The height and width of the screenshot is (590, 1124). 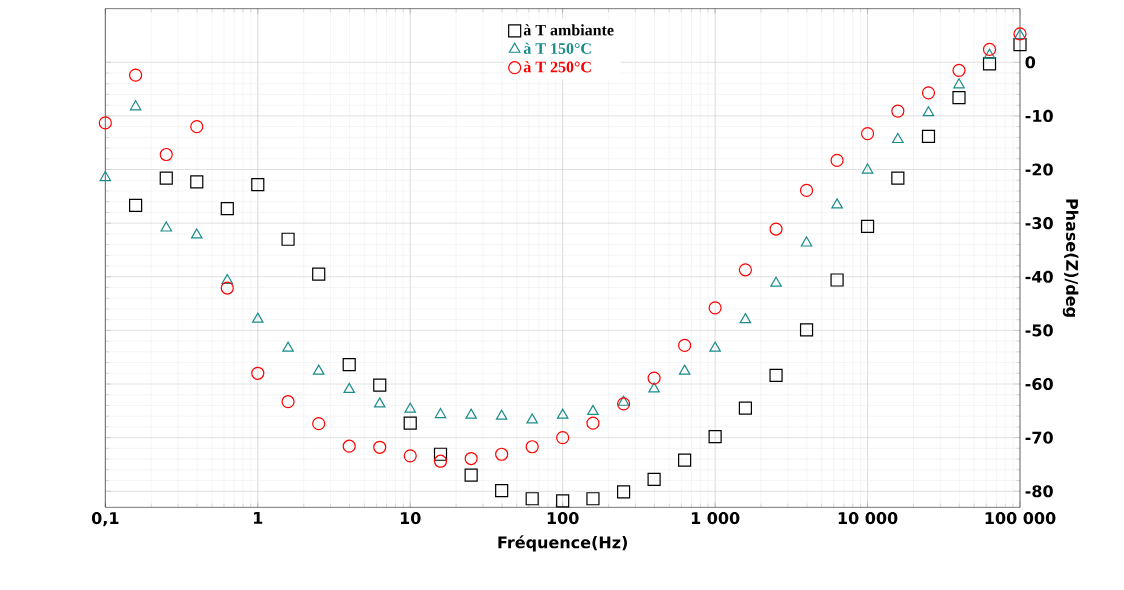 What do you see at coordinates (1039, 115) in the screenshot?
I see `y-tick-label: -10` at bounding box center [1039, 115].